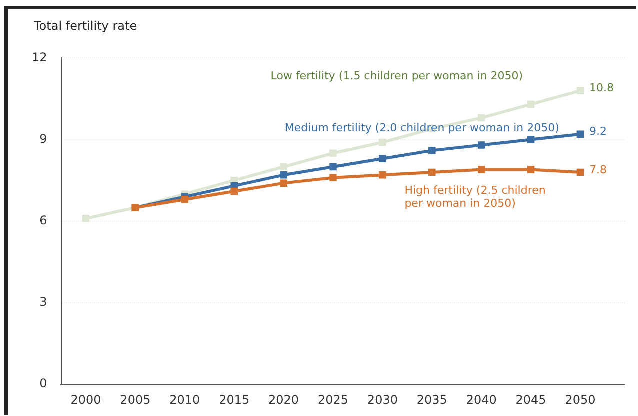 This screenshot has height=416, width=638. Describe the element at coordinates (234, 399) in the screenshot. I see `x-tick-label: 2015` at that location.